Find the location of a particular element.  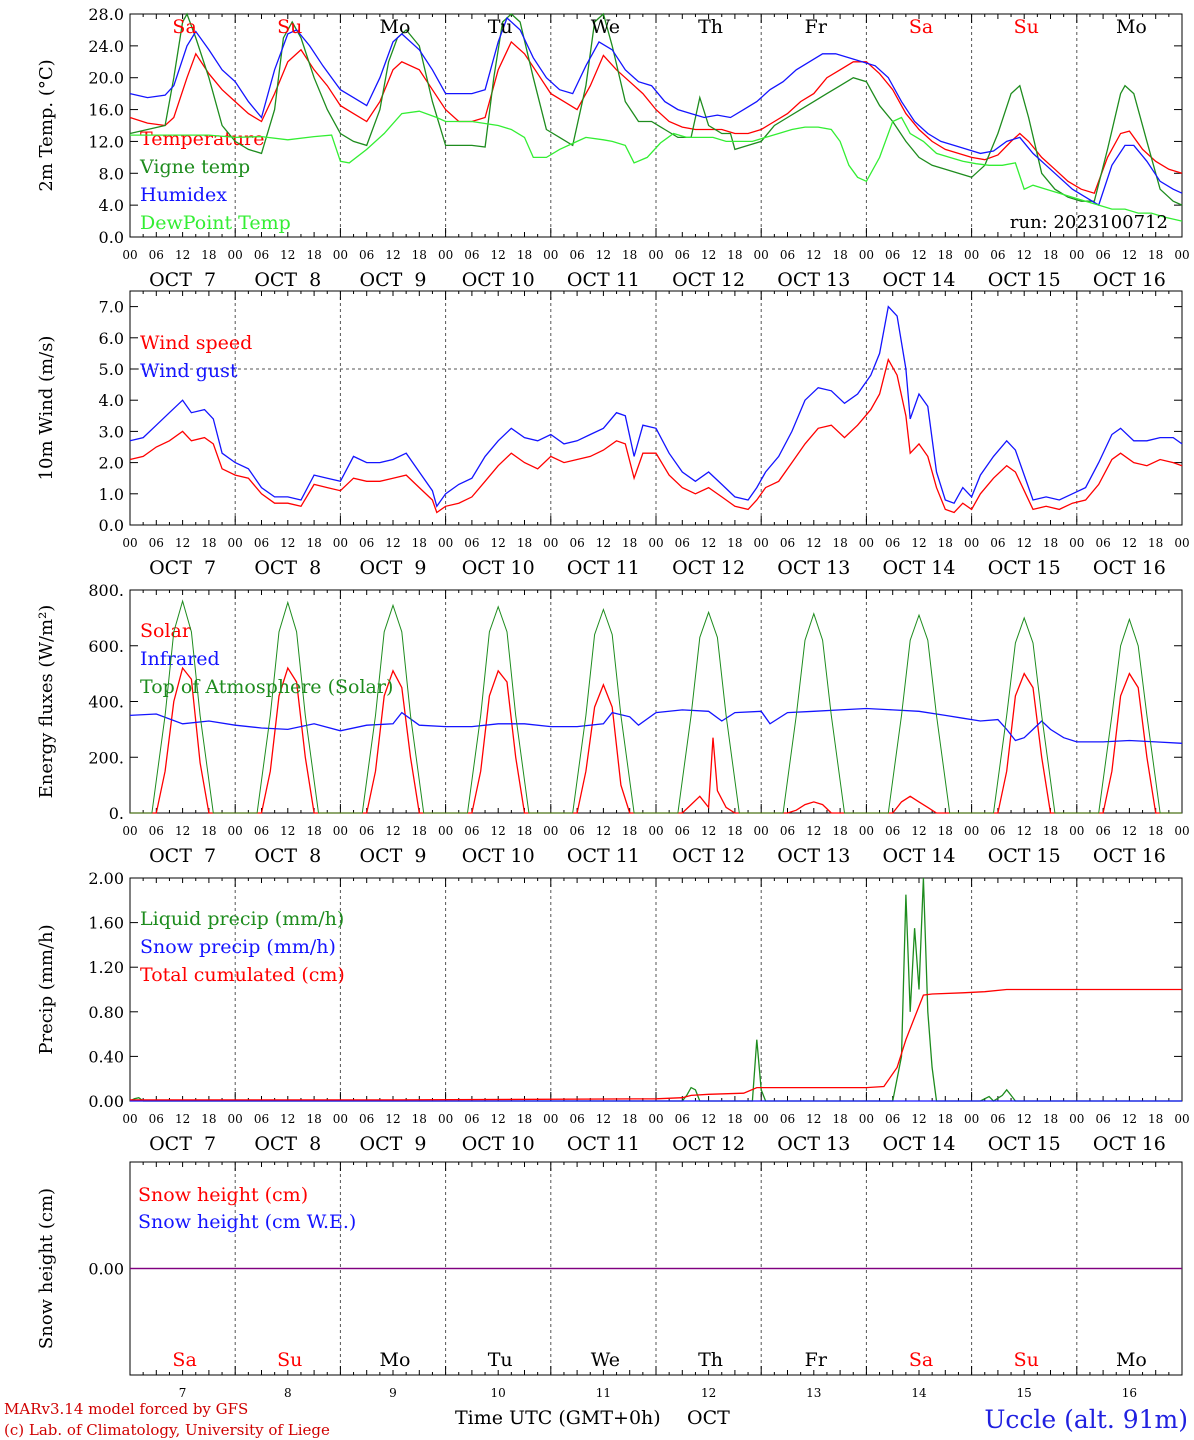

weekday-label: Sa is located at coordinates (184, 27).